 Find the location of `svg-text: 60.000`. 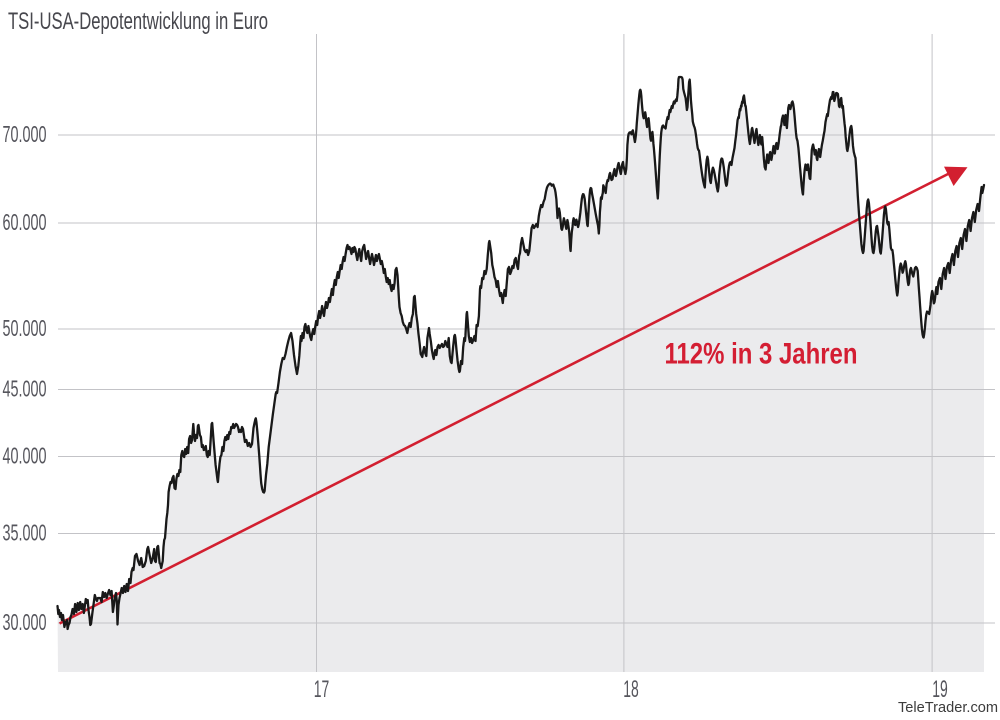

svg-text: 60.000 is located at coordinates (25, 222).